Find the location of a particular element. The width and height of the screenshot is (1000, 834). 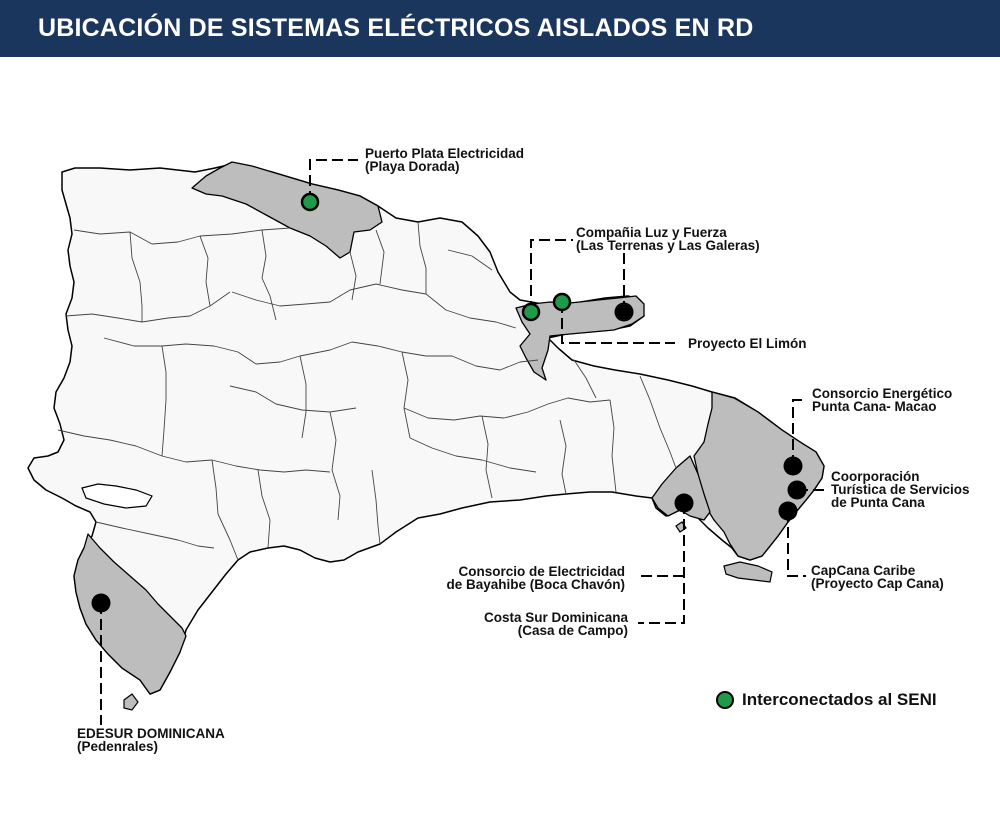

label-line: CapCana Caribe is located at coordinates (863, 570).